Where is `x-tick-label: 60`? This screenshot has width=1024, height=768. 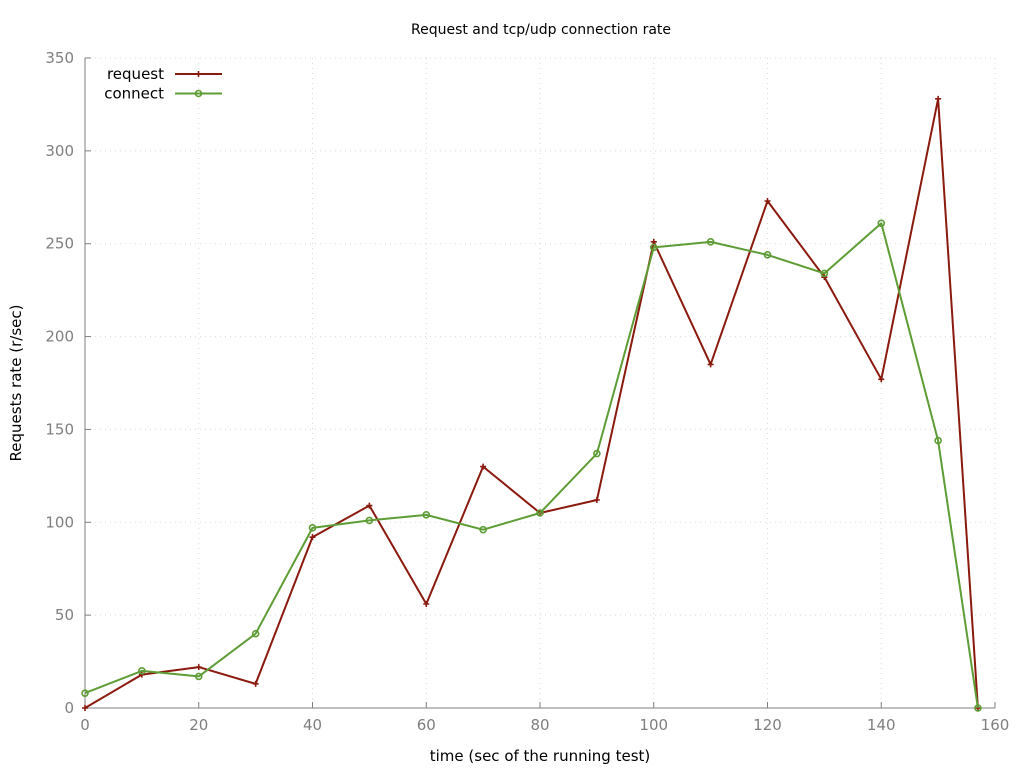 x-tick-label: 60 is located at coordinates (426, 725).